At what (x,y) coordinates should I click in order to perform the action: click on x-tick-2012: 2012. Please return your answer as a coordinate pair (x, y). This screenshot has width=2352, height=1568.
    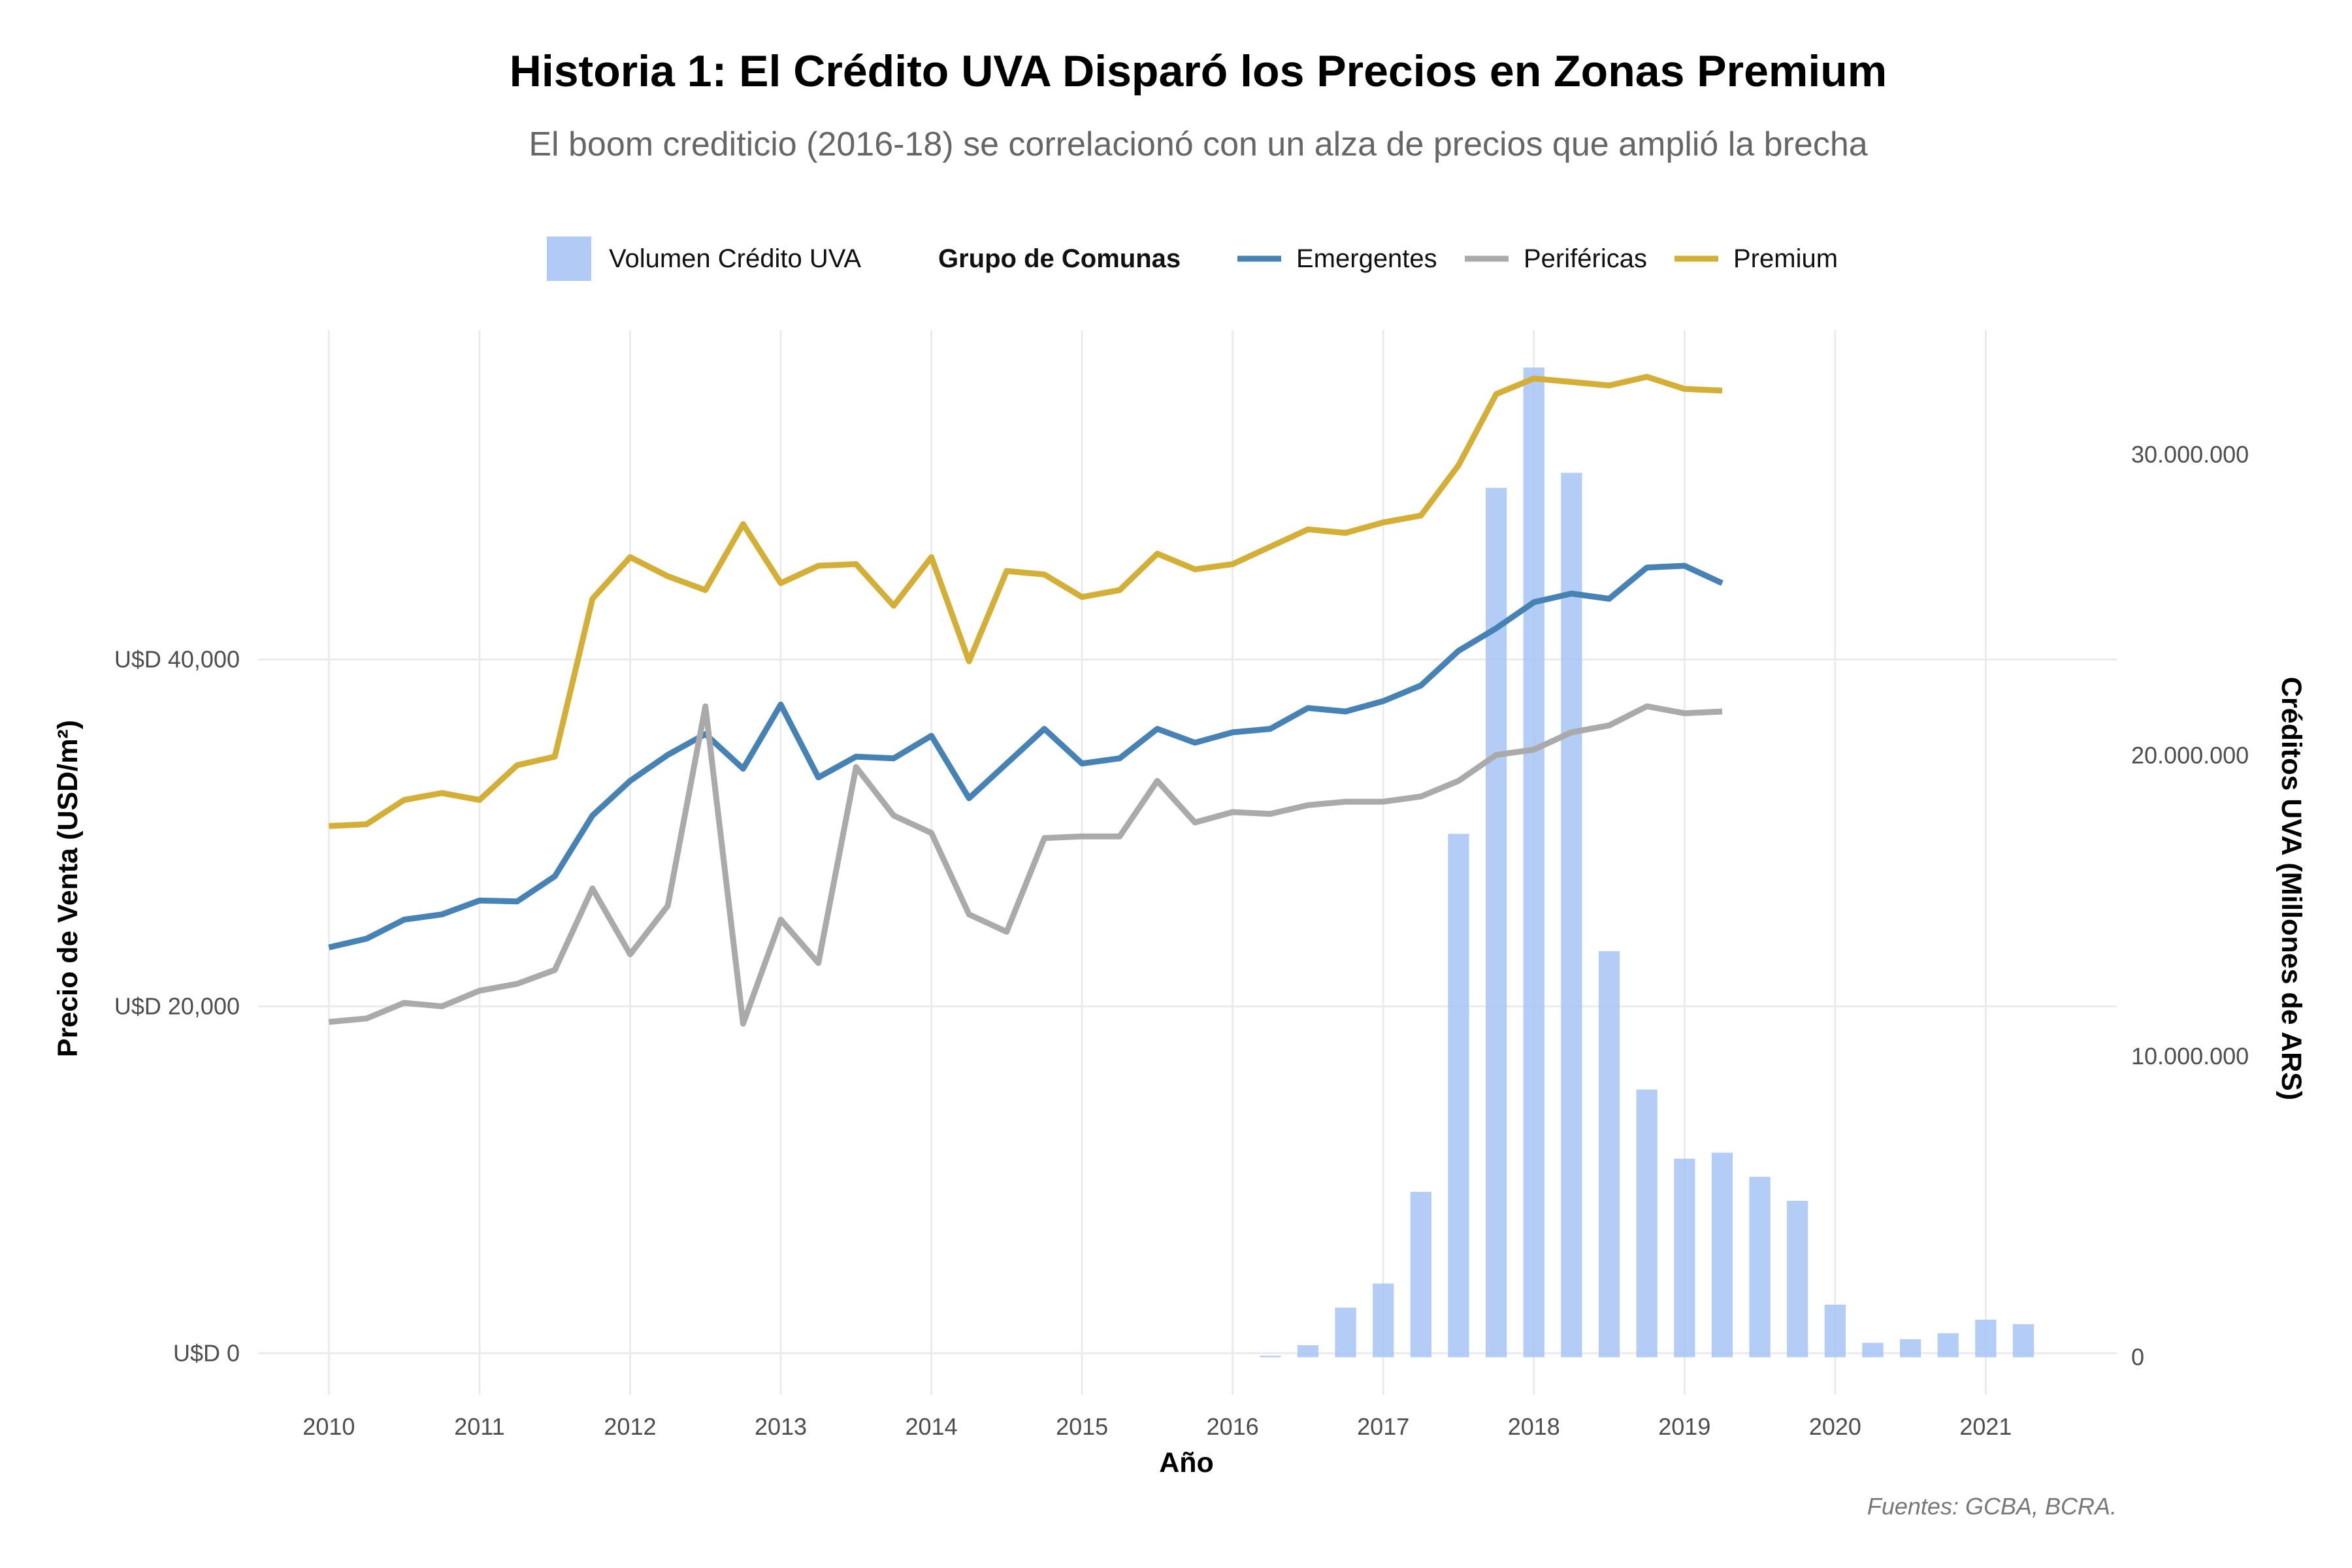
    Looking at the image, I should click on (630, 1426).